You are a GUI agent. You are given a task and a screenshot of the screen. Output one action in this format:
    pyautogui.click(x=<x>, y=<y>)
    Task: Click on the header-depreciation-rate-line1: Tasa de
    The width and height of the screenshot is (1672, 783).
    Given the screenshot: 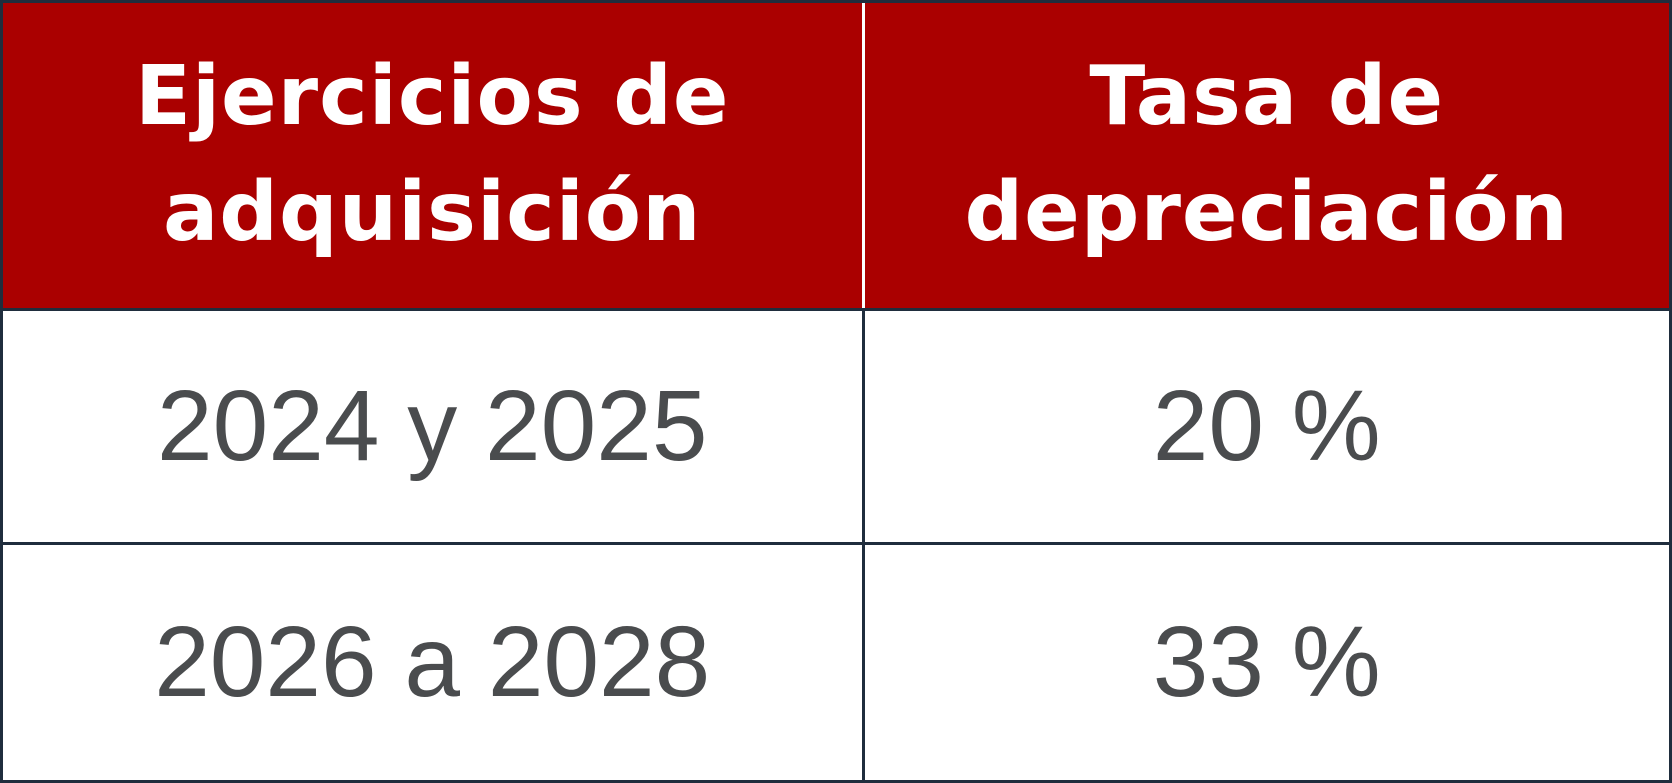 What is the action you would take?
    pyautogui.click(x=1267, y=97)
    